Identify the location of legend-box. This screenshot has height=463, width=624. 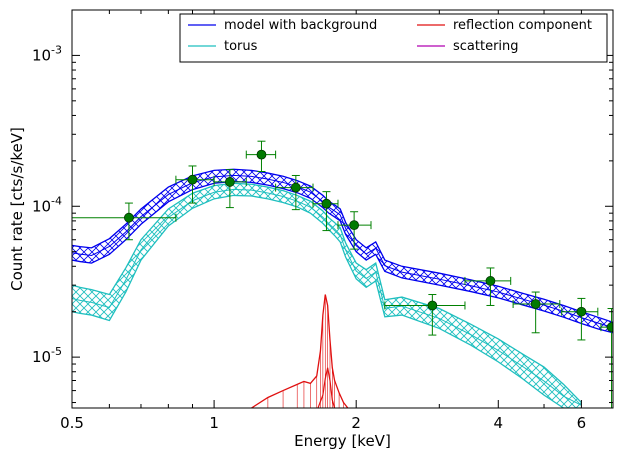
(393, 38).